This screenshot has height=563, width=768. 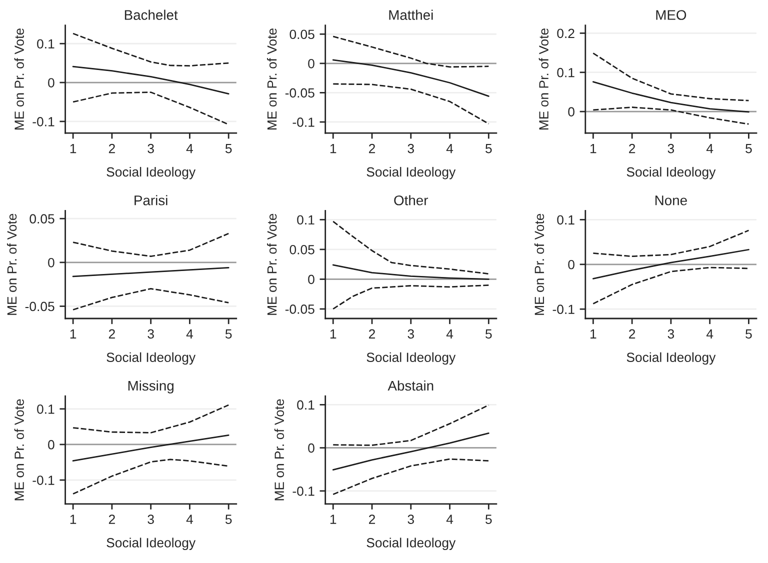 What do you see at coordinates (151, 200) in the screenshot?
I see `chart-title: Parisi` at bounding box center [151, 200].